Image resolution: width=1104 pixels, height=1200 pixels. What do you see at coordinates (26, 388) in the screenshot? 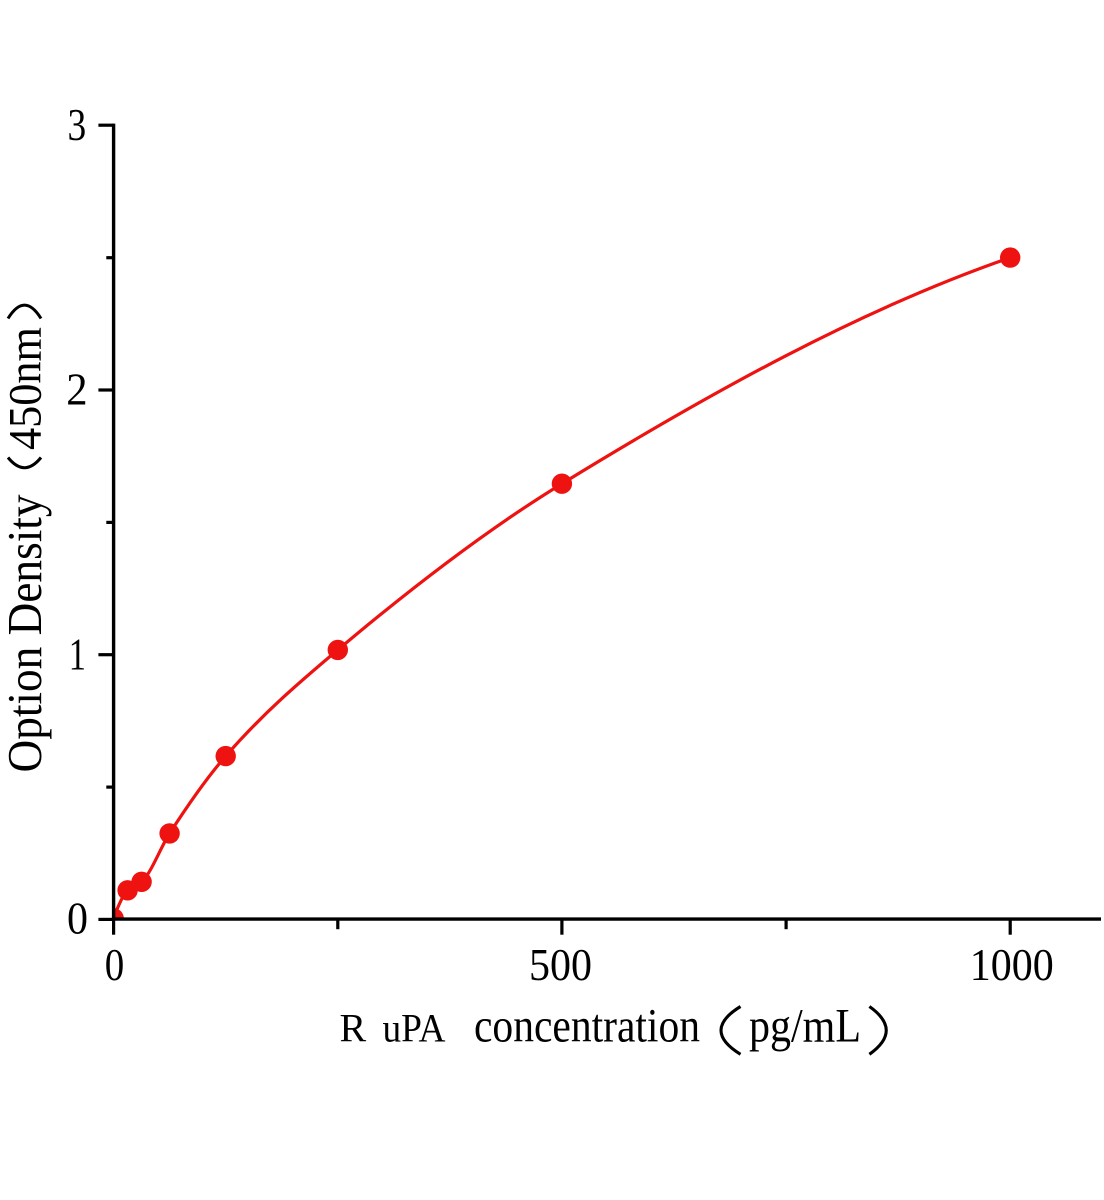
I see `svg-text: 450nm` at bounding box center [26, 388].